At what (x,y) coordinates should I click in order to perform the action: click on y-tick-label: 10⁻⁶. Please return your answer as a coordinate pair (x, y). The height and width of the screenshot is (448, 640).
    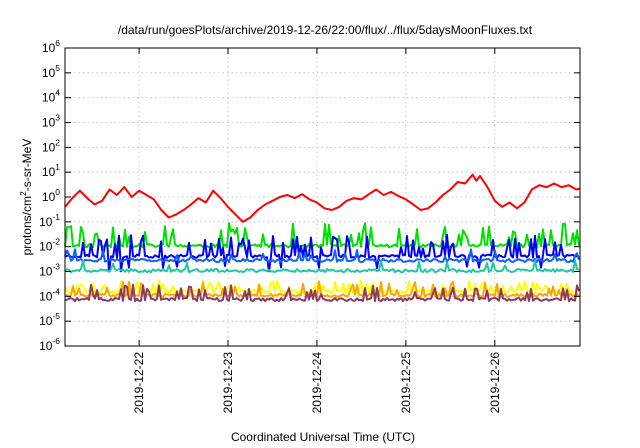
    Looking at the image, I should click on (49, 344).